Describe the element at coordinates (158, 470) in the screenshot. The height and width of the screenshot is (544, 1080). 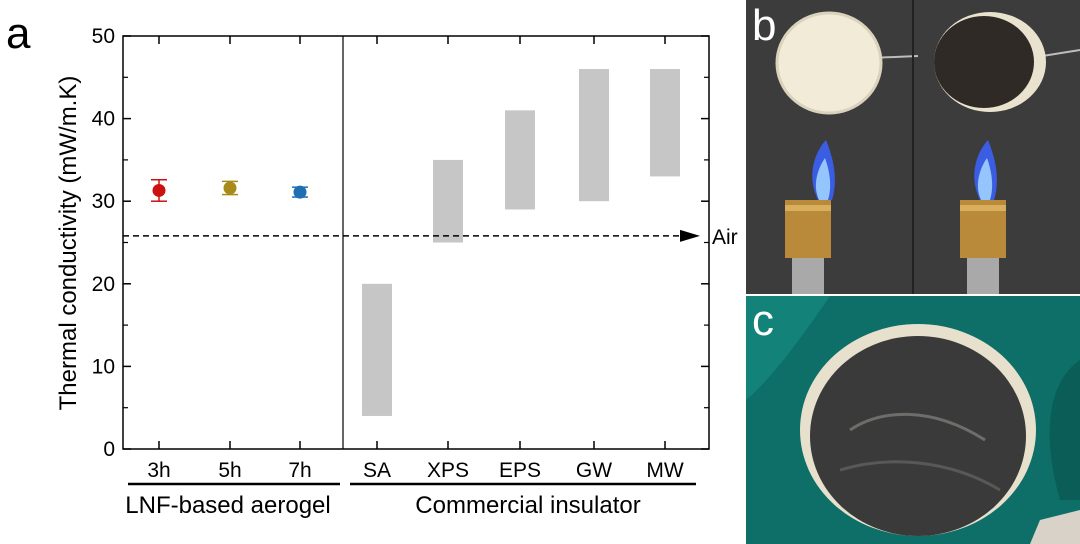
I see `x-tick-label: 3h` at that location.